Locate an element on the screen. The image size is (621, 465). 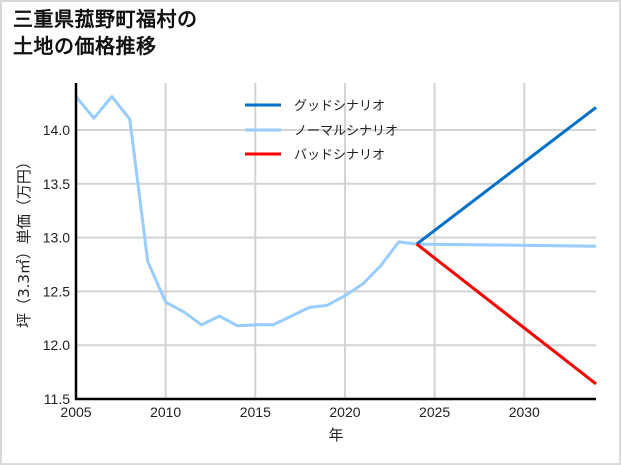
x-tick-label: 2010 is located at coordinates (165, 412).